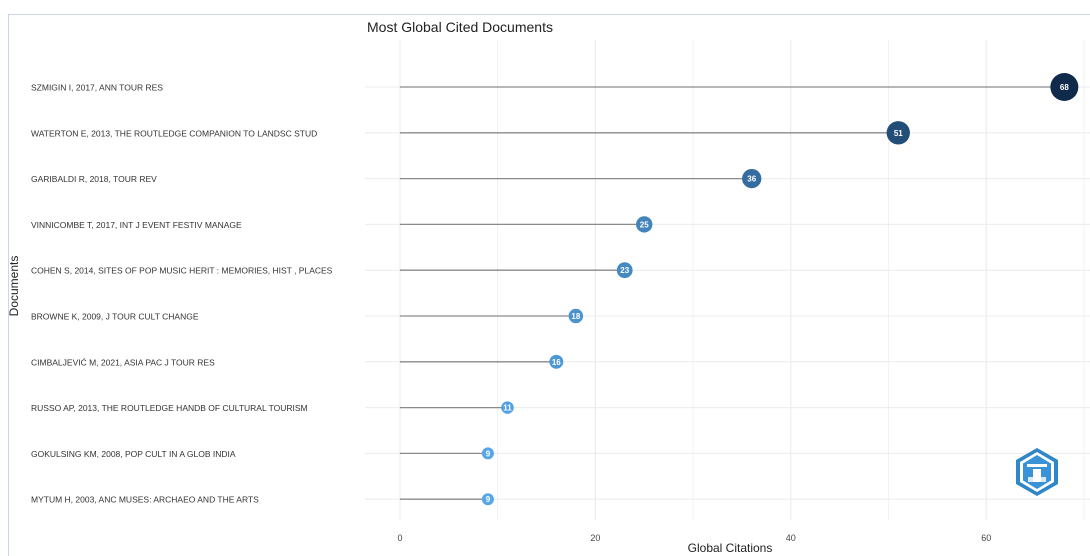 Image resolution: width=1090 pixels, height=556 pixels. What do you see at coordinates (986, 538) in the screenshot?
I see `x-tick-label: 60` at bounding box center [986, 538].